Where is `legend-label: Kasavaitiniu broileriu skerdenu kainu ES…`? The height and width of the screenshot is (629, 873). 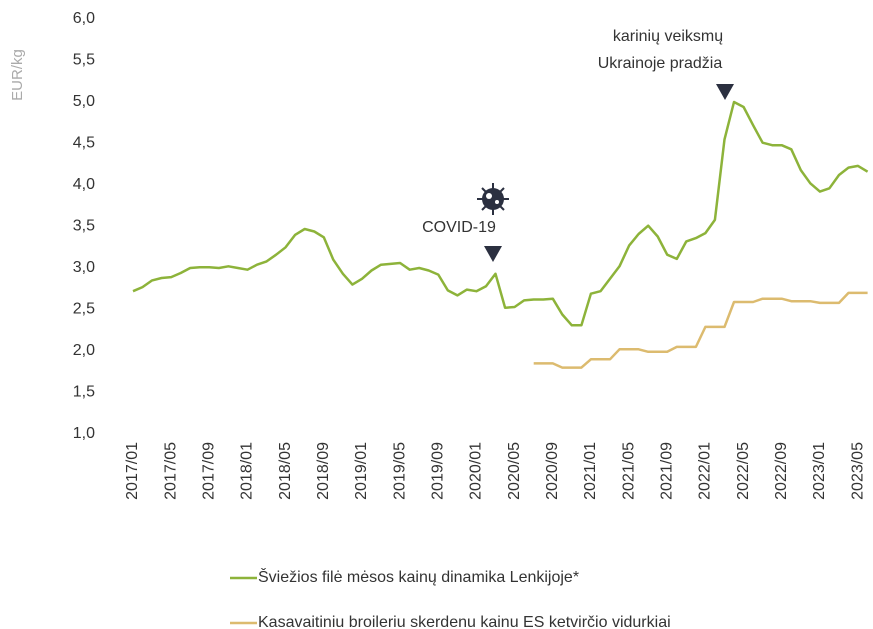 legend-label: Kasavaitiniu broileriu skerdenu kainu ES… is located at coordinates (464, 621).